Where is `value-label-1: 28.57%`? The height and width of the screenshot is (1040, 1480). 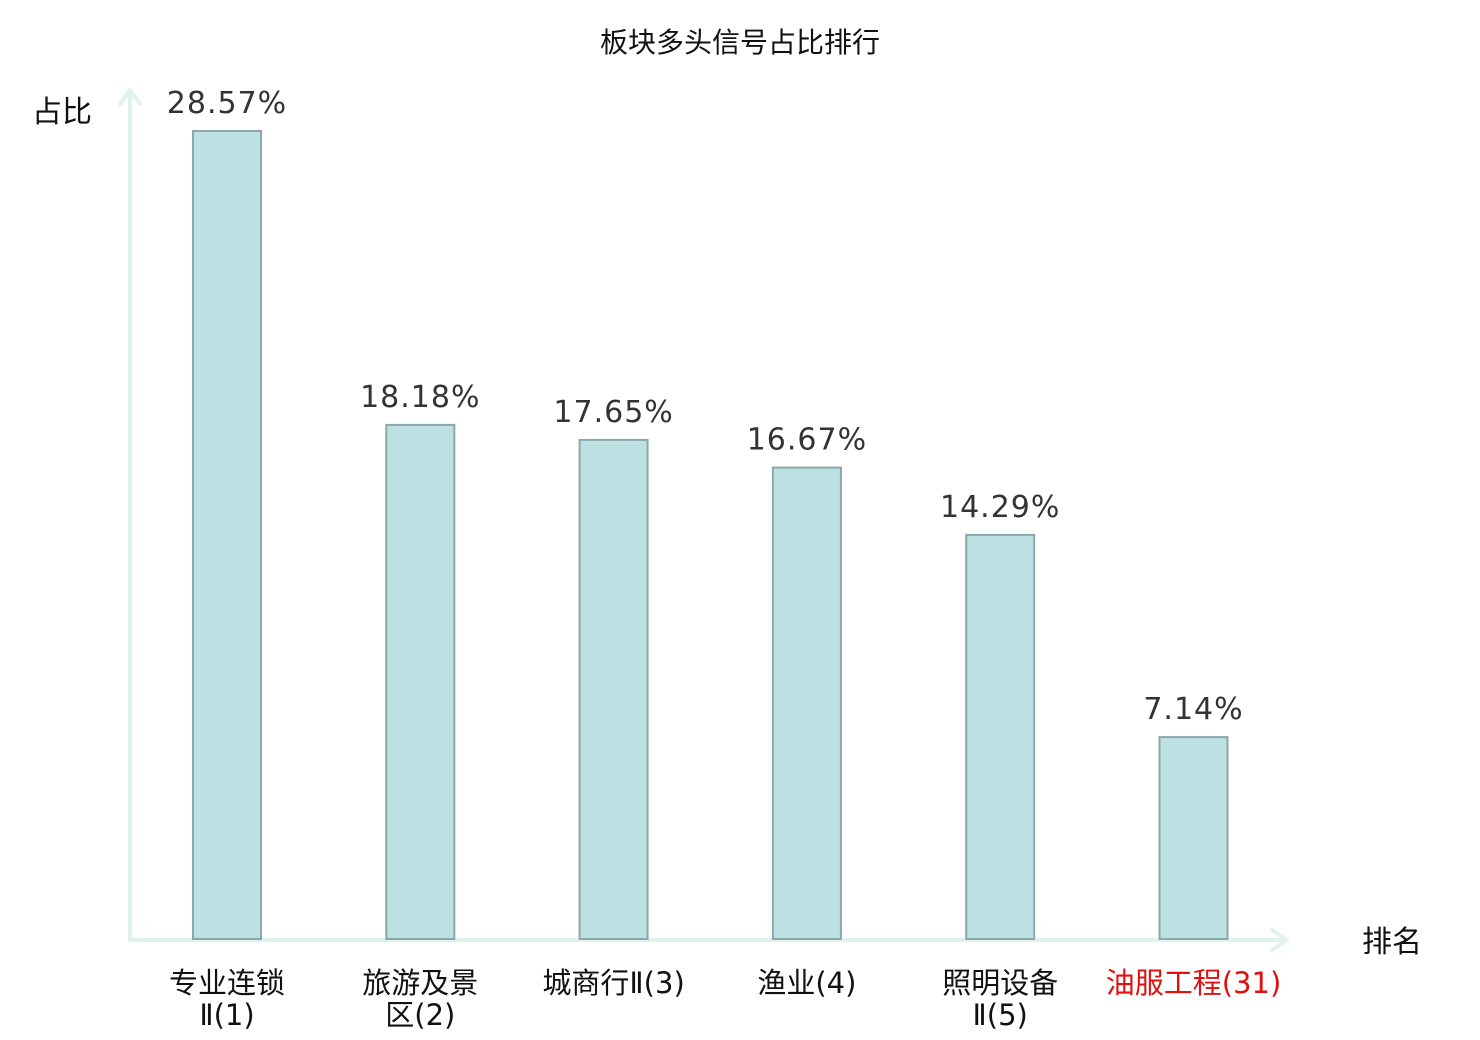 value-label-1: 28.57% is located at coordinates (227, 103).